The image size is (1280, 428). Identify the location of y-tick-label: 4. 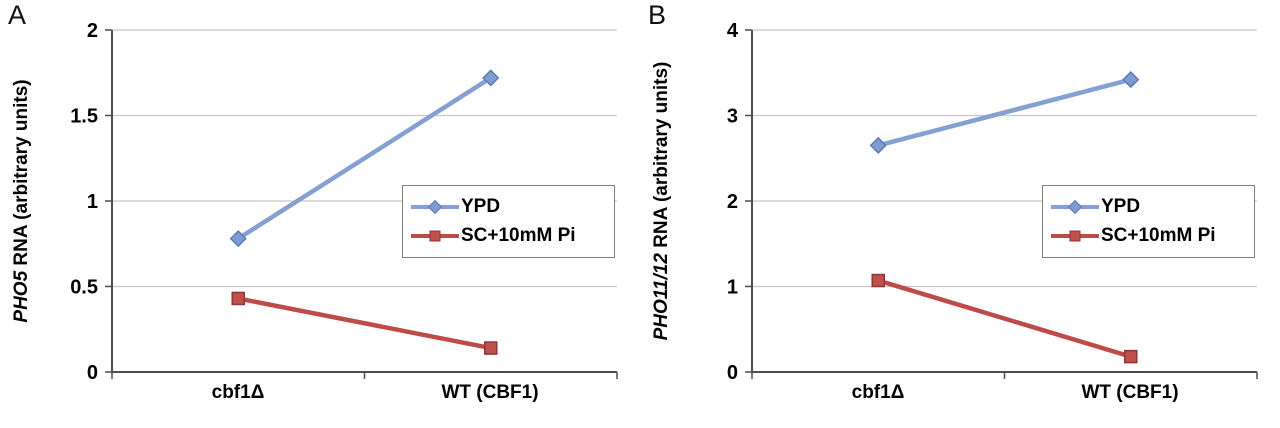
(733, 31).